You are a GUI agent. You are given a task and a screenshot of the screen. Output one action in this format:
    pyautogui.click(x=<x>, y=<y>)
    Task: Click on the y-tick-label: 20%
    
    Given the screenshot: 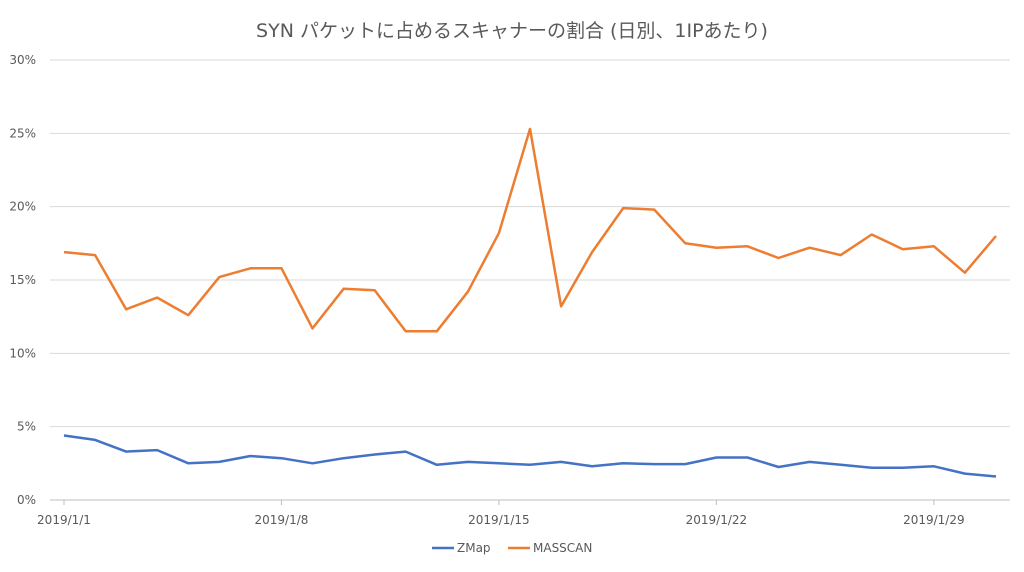 What is the action you would take?
    pyautogui.click(x=22, y=207)
    